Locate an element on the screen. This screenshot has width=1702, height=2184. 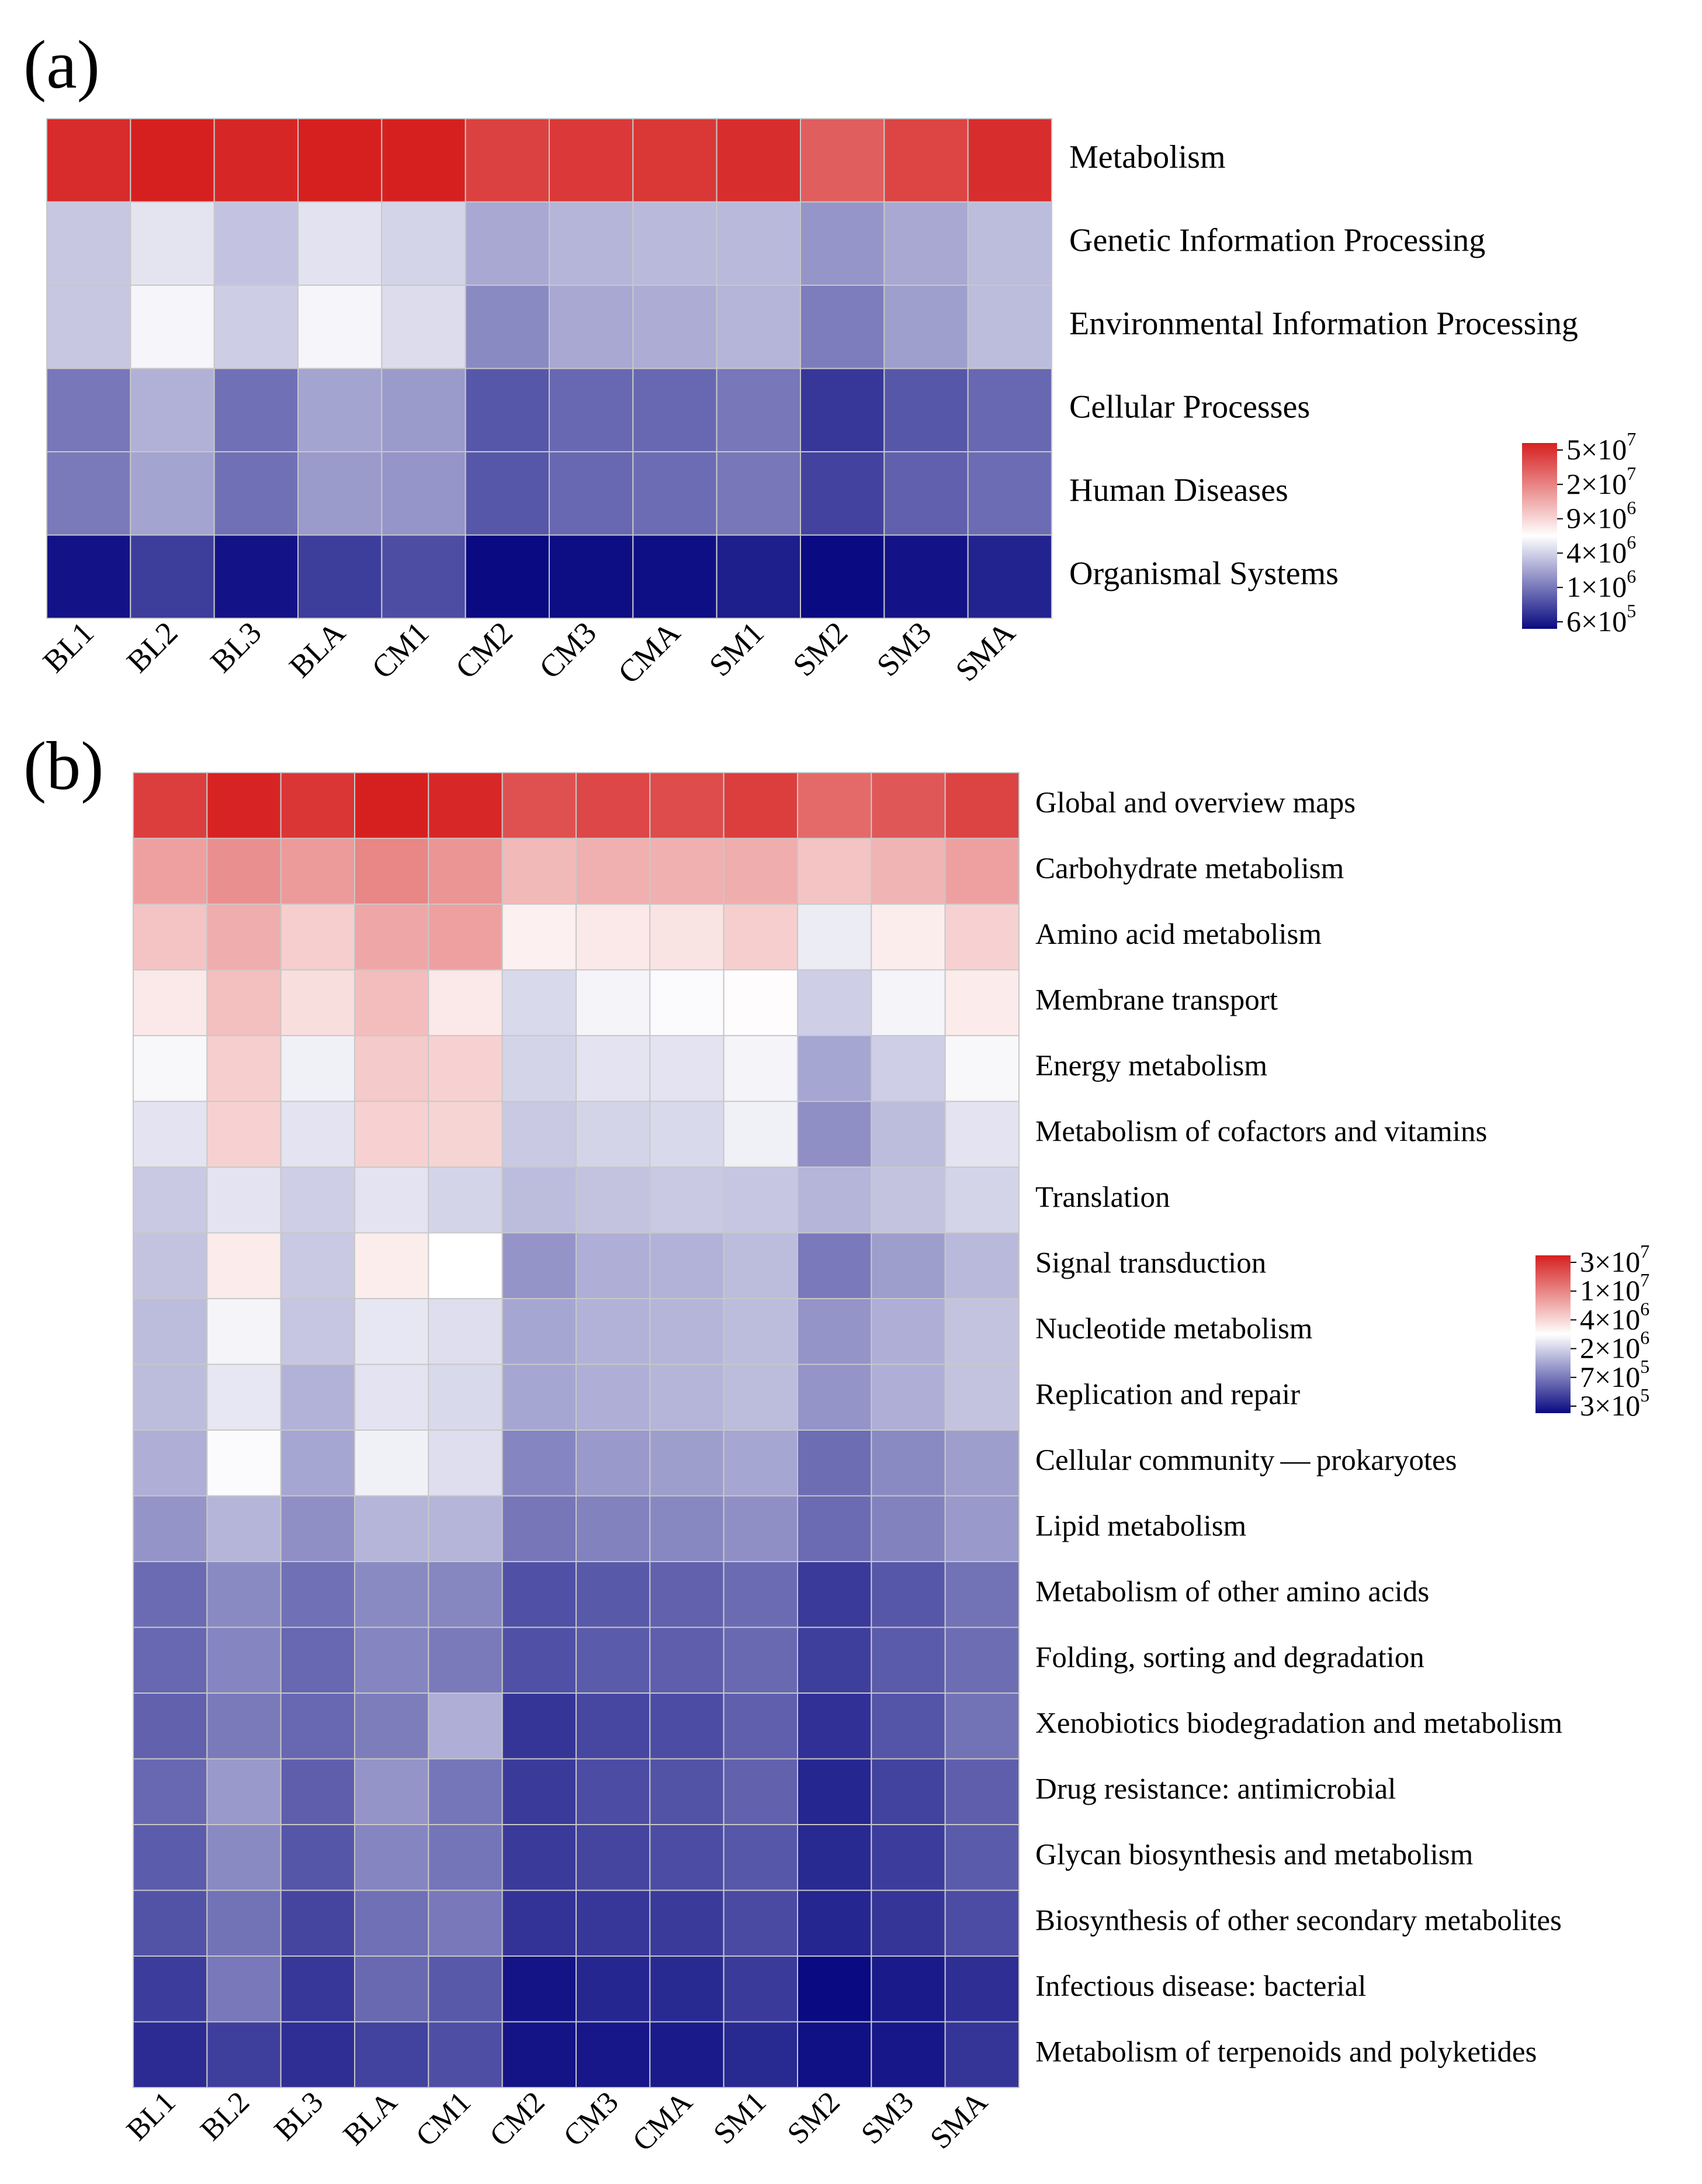
row-label: Energy metabolism is located at coordinates (1151, 1066).